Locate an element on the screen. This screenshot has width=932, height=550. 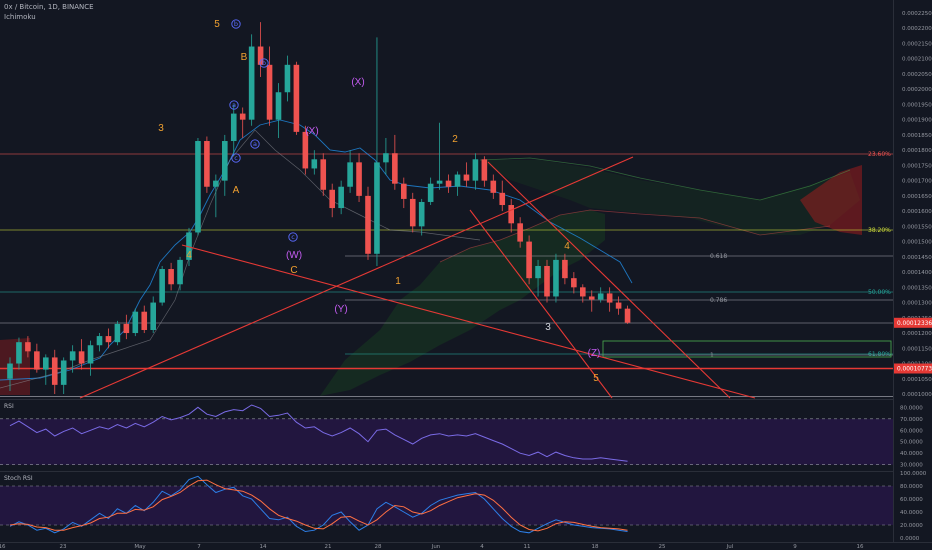
fib-6180-label: 61.80% is located at coordinates (879, 354).